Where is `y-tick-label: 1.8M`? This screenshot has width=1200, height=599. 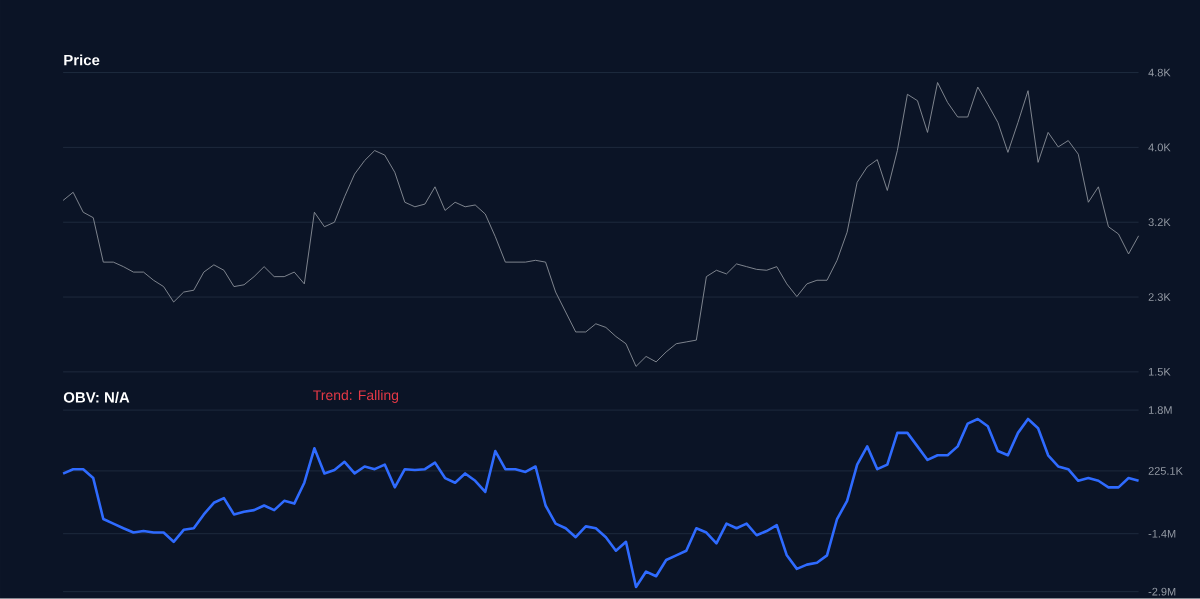 y-tick-label: 1.8M is located at coordinates (1160, 410).